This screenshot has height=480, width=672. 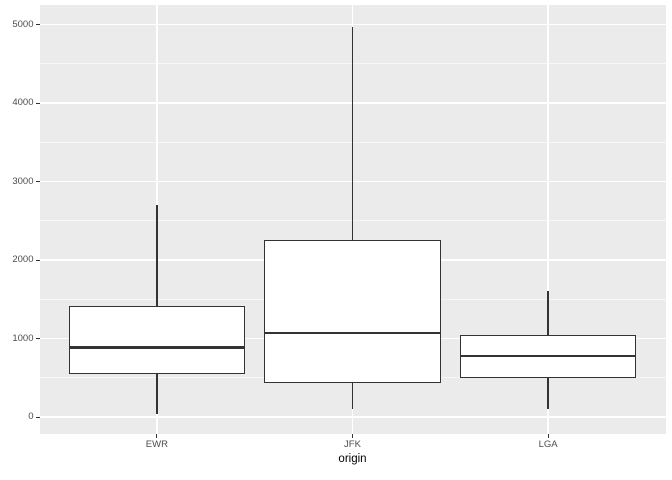 I want to click on ewr-upper-whisker, so click(x=157, y=256).